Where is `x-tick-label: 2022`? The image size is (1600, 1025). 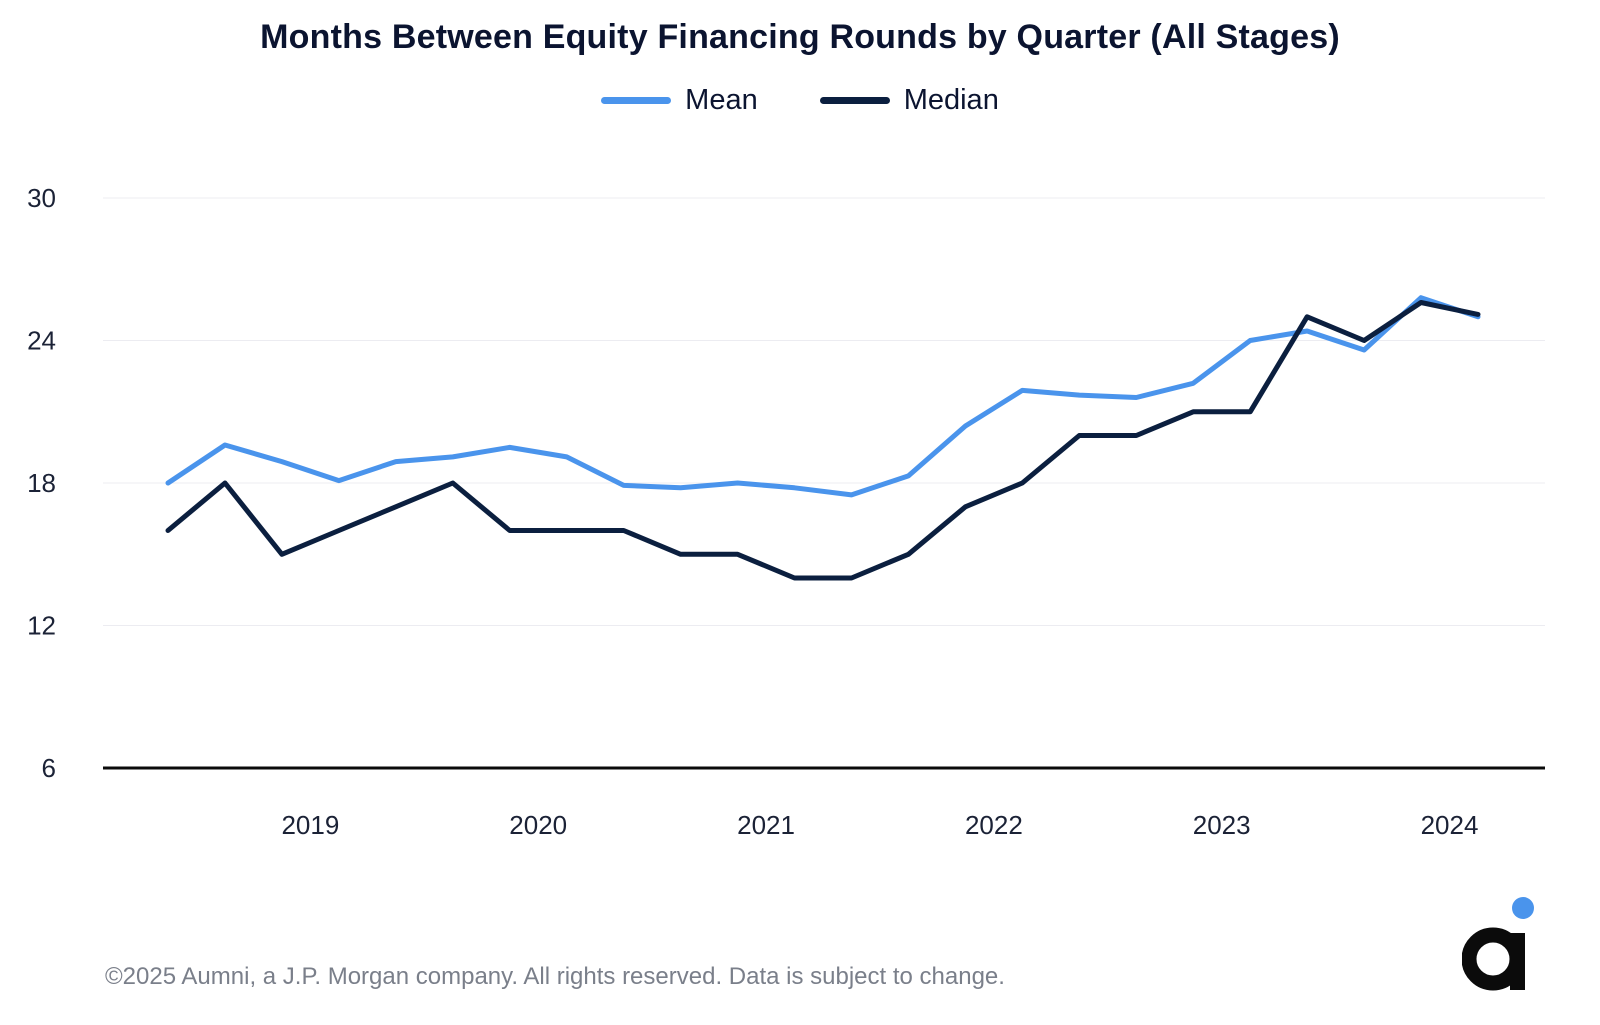 x-tick-label: 2022 is located at coordinates (994, 825).